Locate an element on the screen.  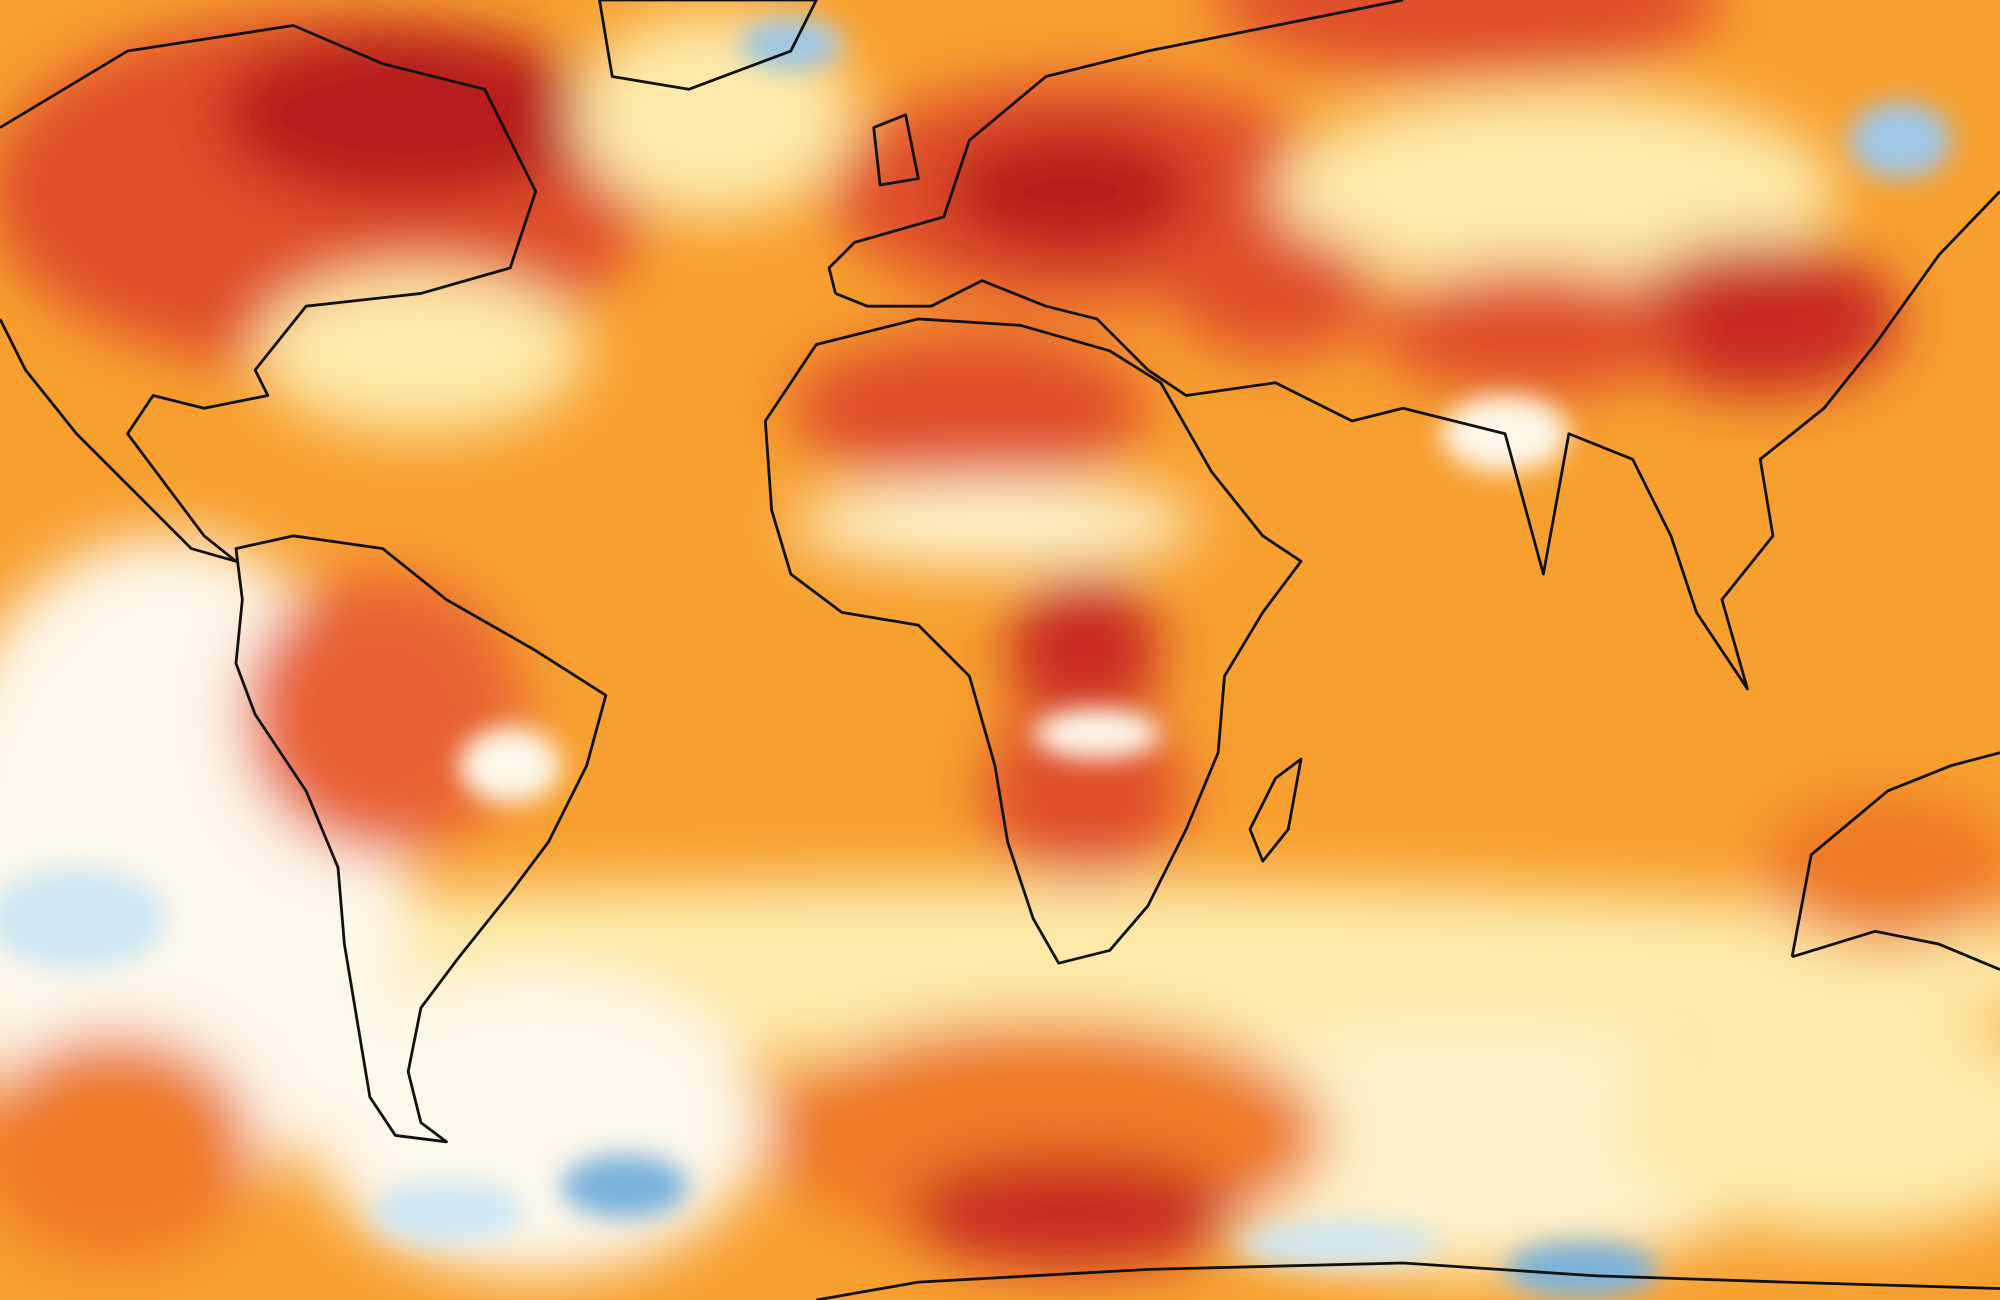
coastline-africa is located at coordinates (1033, 641).